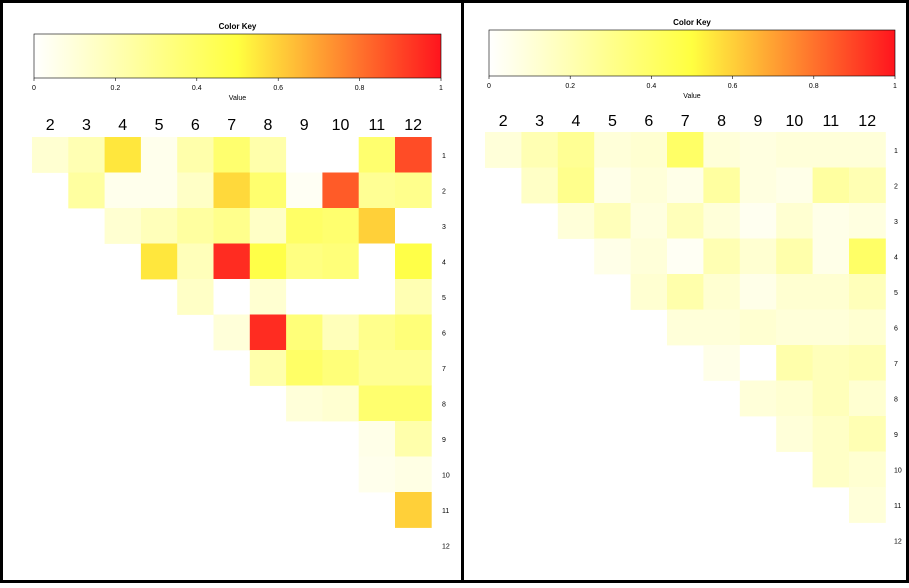 The height and width of the screenshot is (588, 909). What do you see at coordinates (444, 191) in the screenshot?
I see `row-label: 2` at bounding box center [444, 191].